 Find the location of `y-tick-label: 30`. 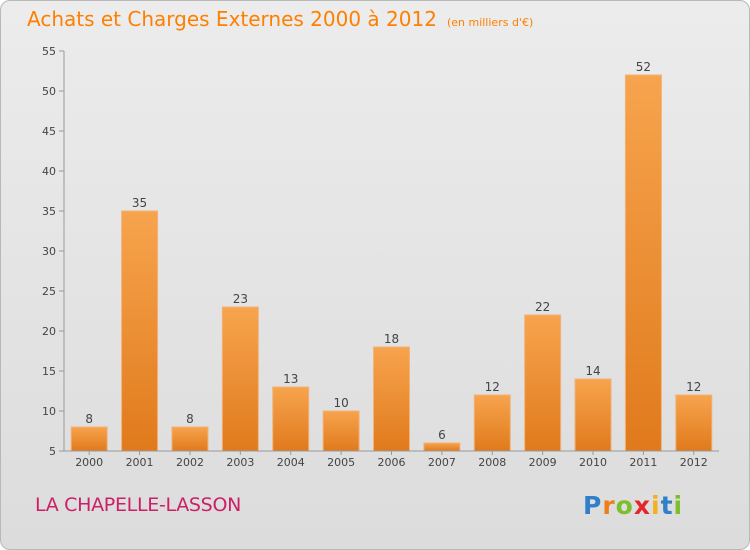

y-tick-label: 30 is located at coordinates (49, 251).